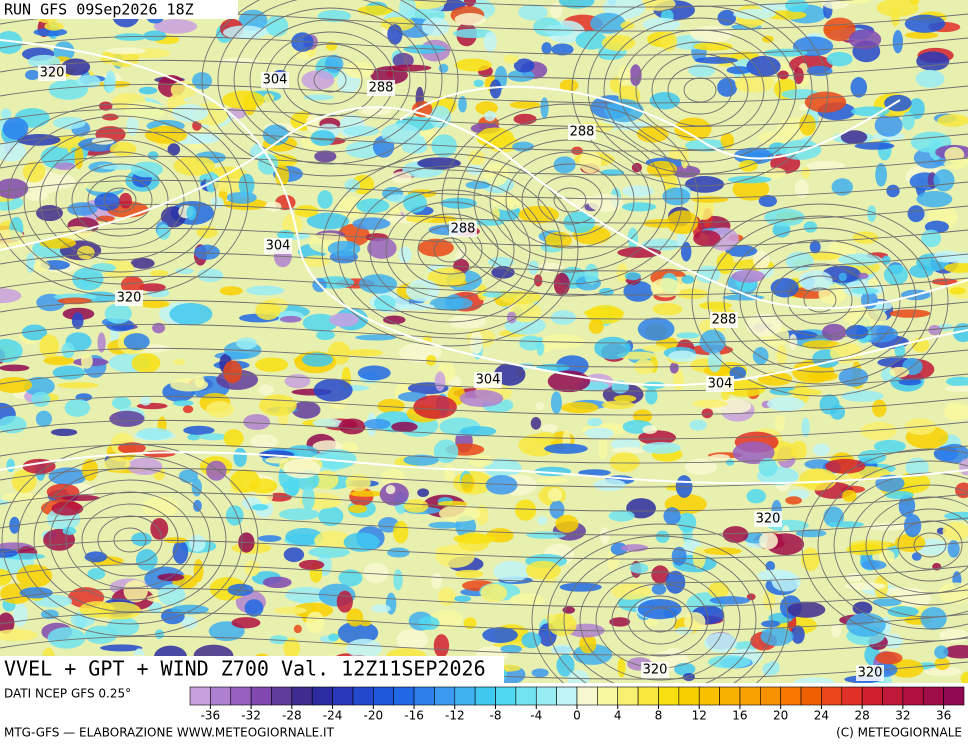 This screenshot has width=968, height=749. Describe the element at coordinates (333, 716) in the screenshot. I see `colorbar-tick-label: -24` at that location.